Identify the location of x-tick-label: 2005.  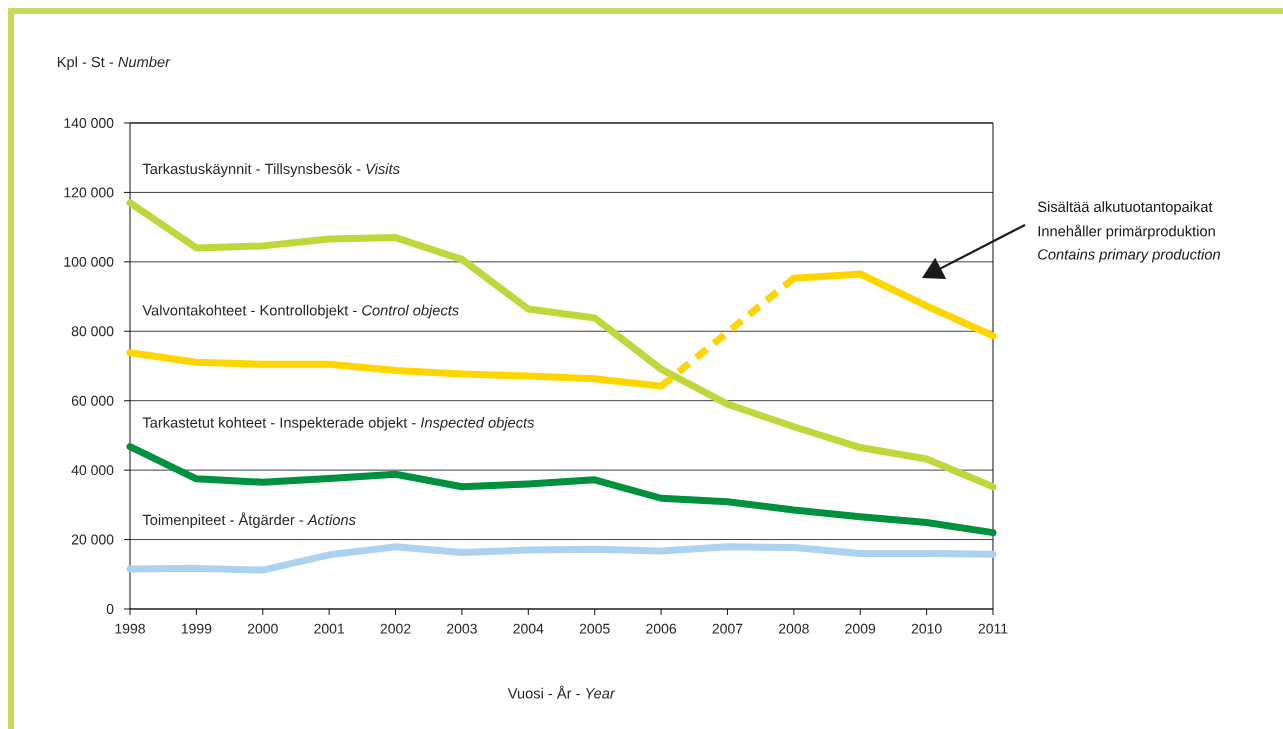
(594, 628).